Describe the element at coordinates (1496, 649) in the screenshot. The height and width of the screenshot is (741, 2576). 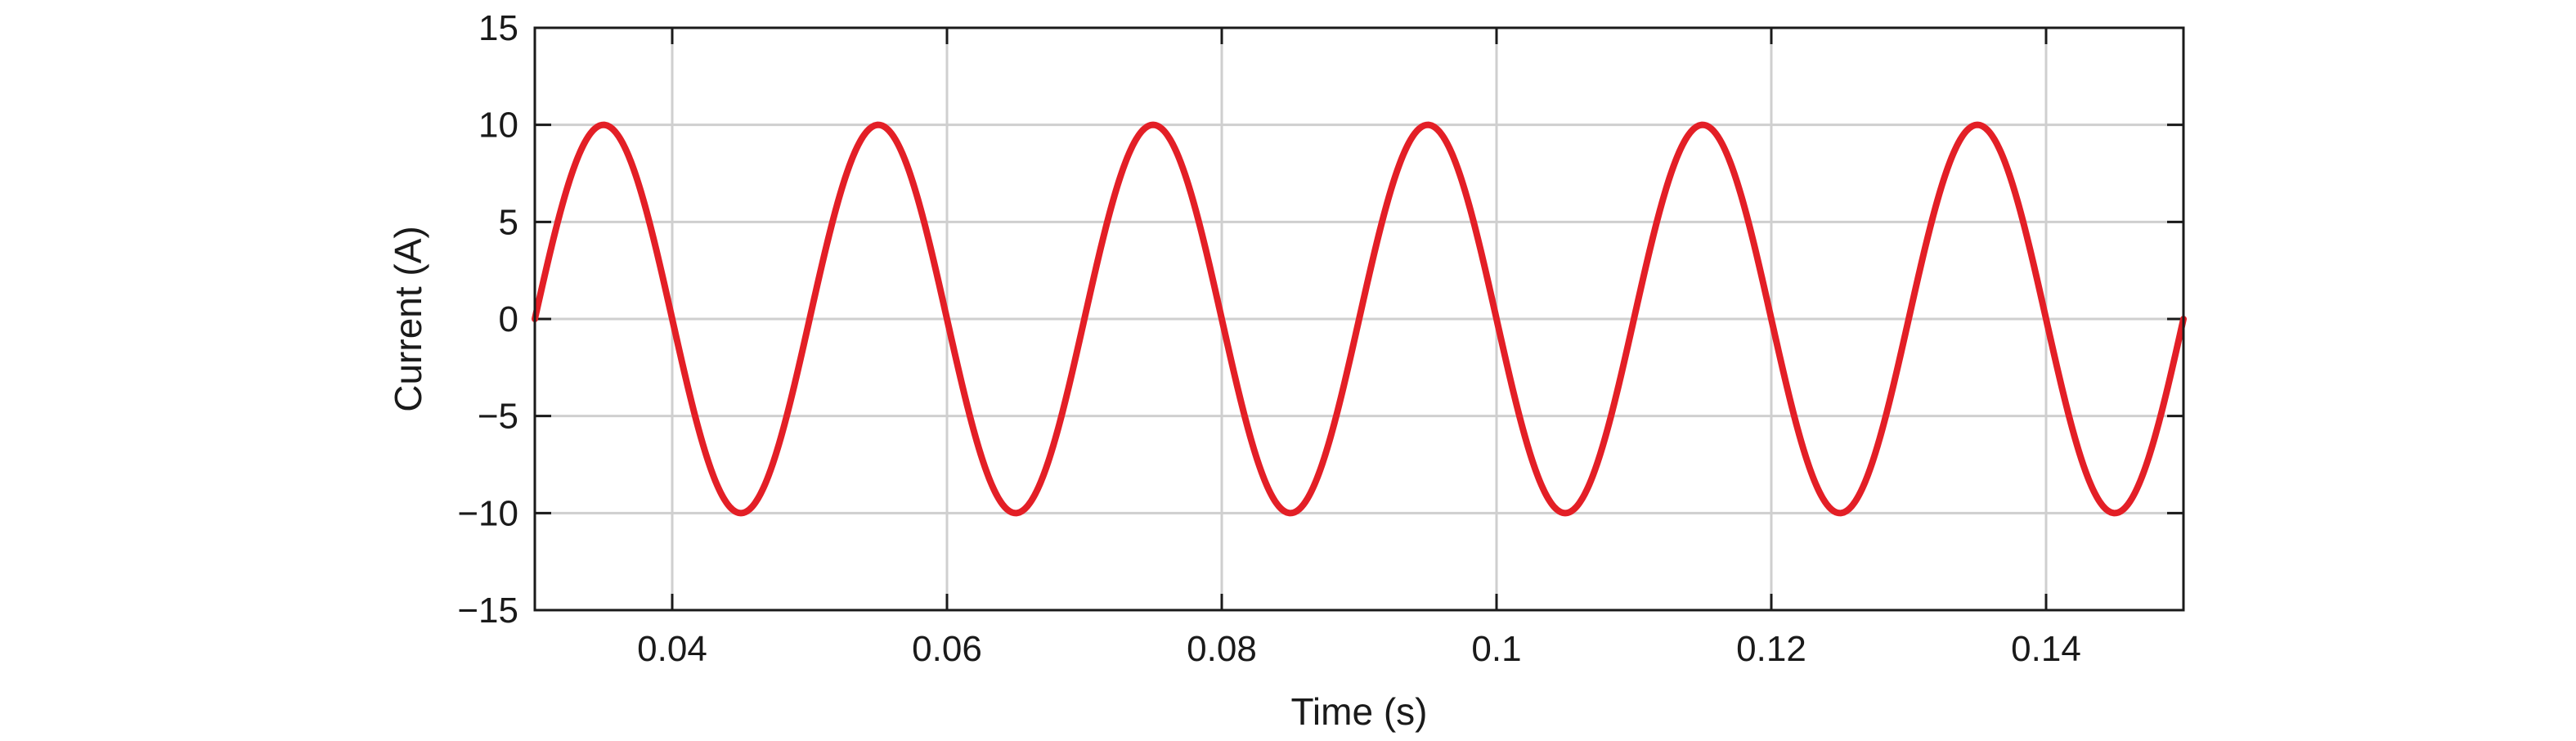
I see `x-tick-label: 0.1` at that location.